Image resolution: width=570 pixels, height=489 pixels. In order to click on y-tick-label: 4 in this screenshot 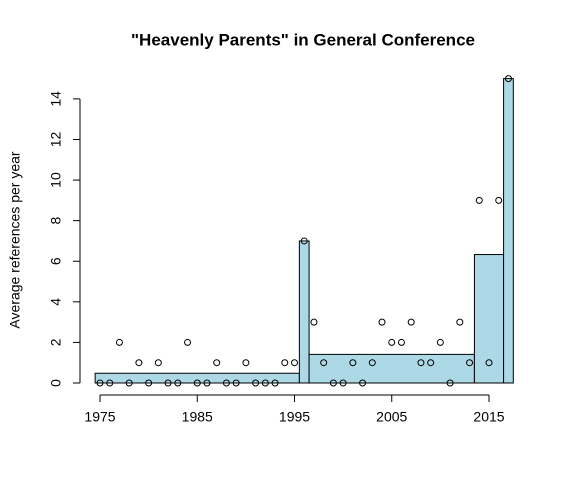, I will do `click(56, 302)`.